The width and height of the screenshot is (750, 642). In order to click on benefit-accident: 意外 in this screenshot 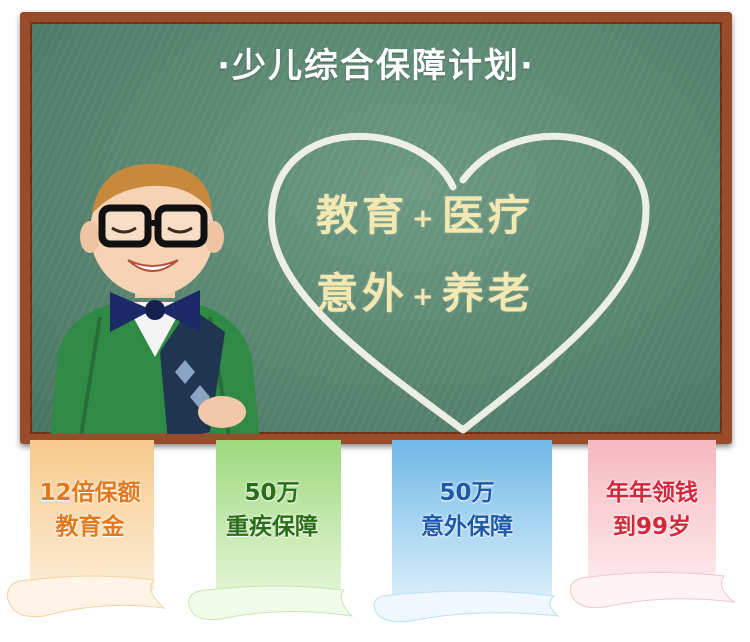, I will do `click(362, 293)`.